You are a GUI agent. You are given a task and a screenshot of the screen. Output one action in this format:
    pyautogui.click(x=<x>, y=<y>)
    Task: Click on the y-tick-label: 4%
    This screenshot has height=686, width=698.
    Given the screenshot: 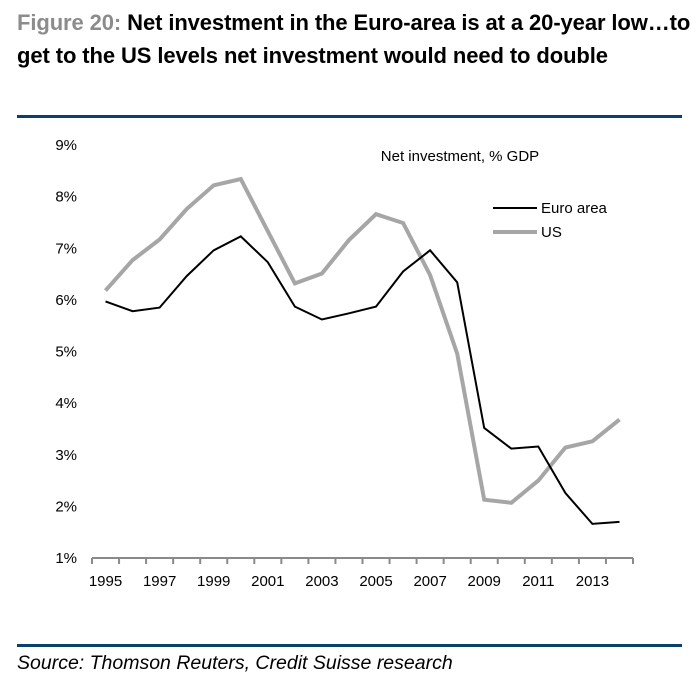 What is the action you would take?
    pyautogui.click(x=66, y=403)
    